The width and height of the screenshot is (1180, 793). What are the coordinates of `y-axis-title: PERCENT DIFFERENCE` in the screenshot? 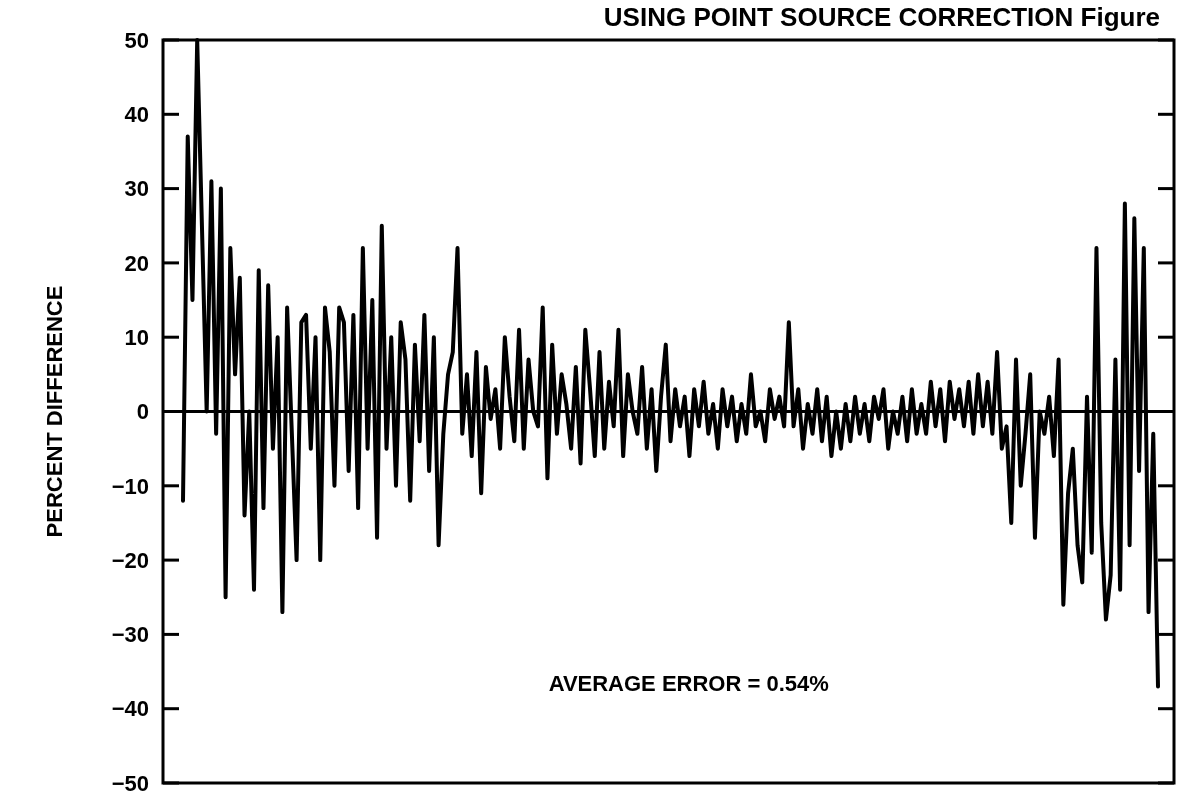 It's located at (54, 411).